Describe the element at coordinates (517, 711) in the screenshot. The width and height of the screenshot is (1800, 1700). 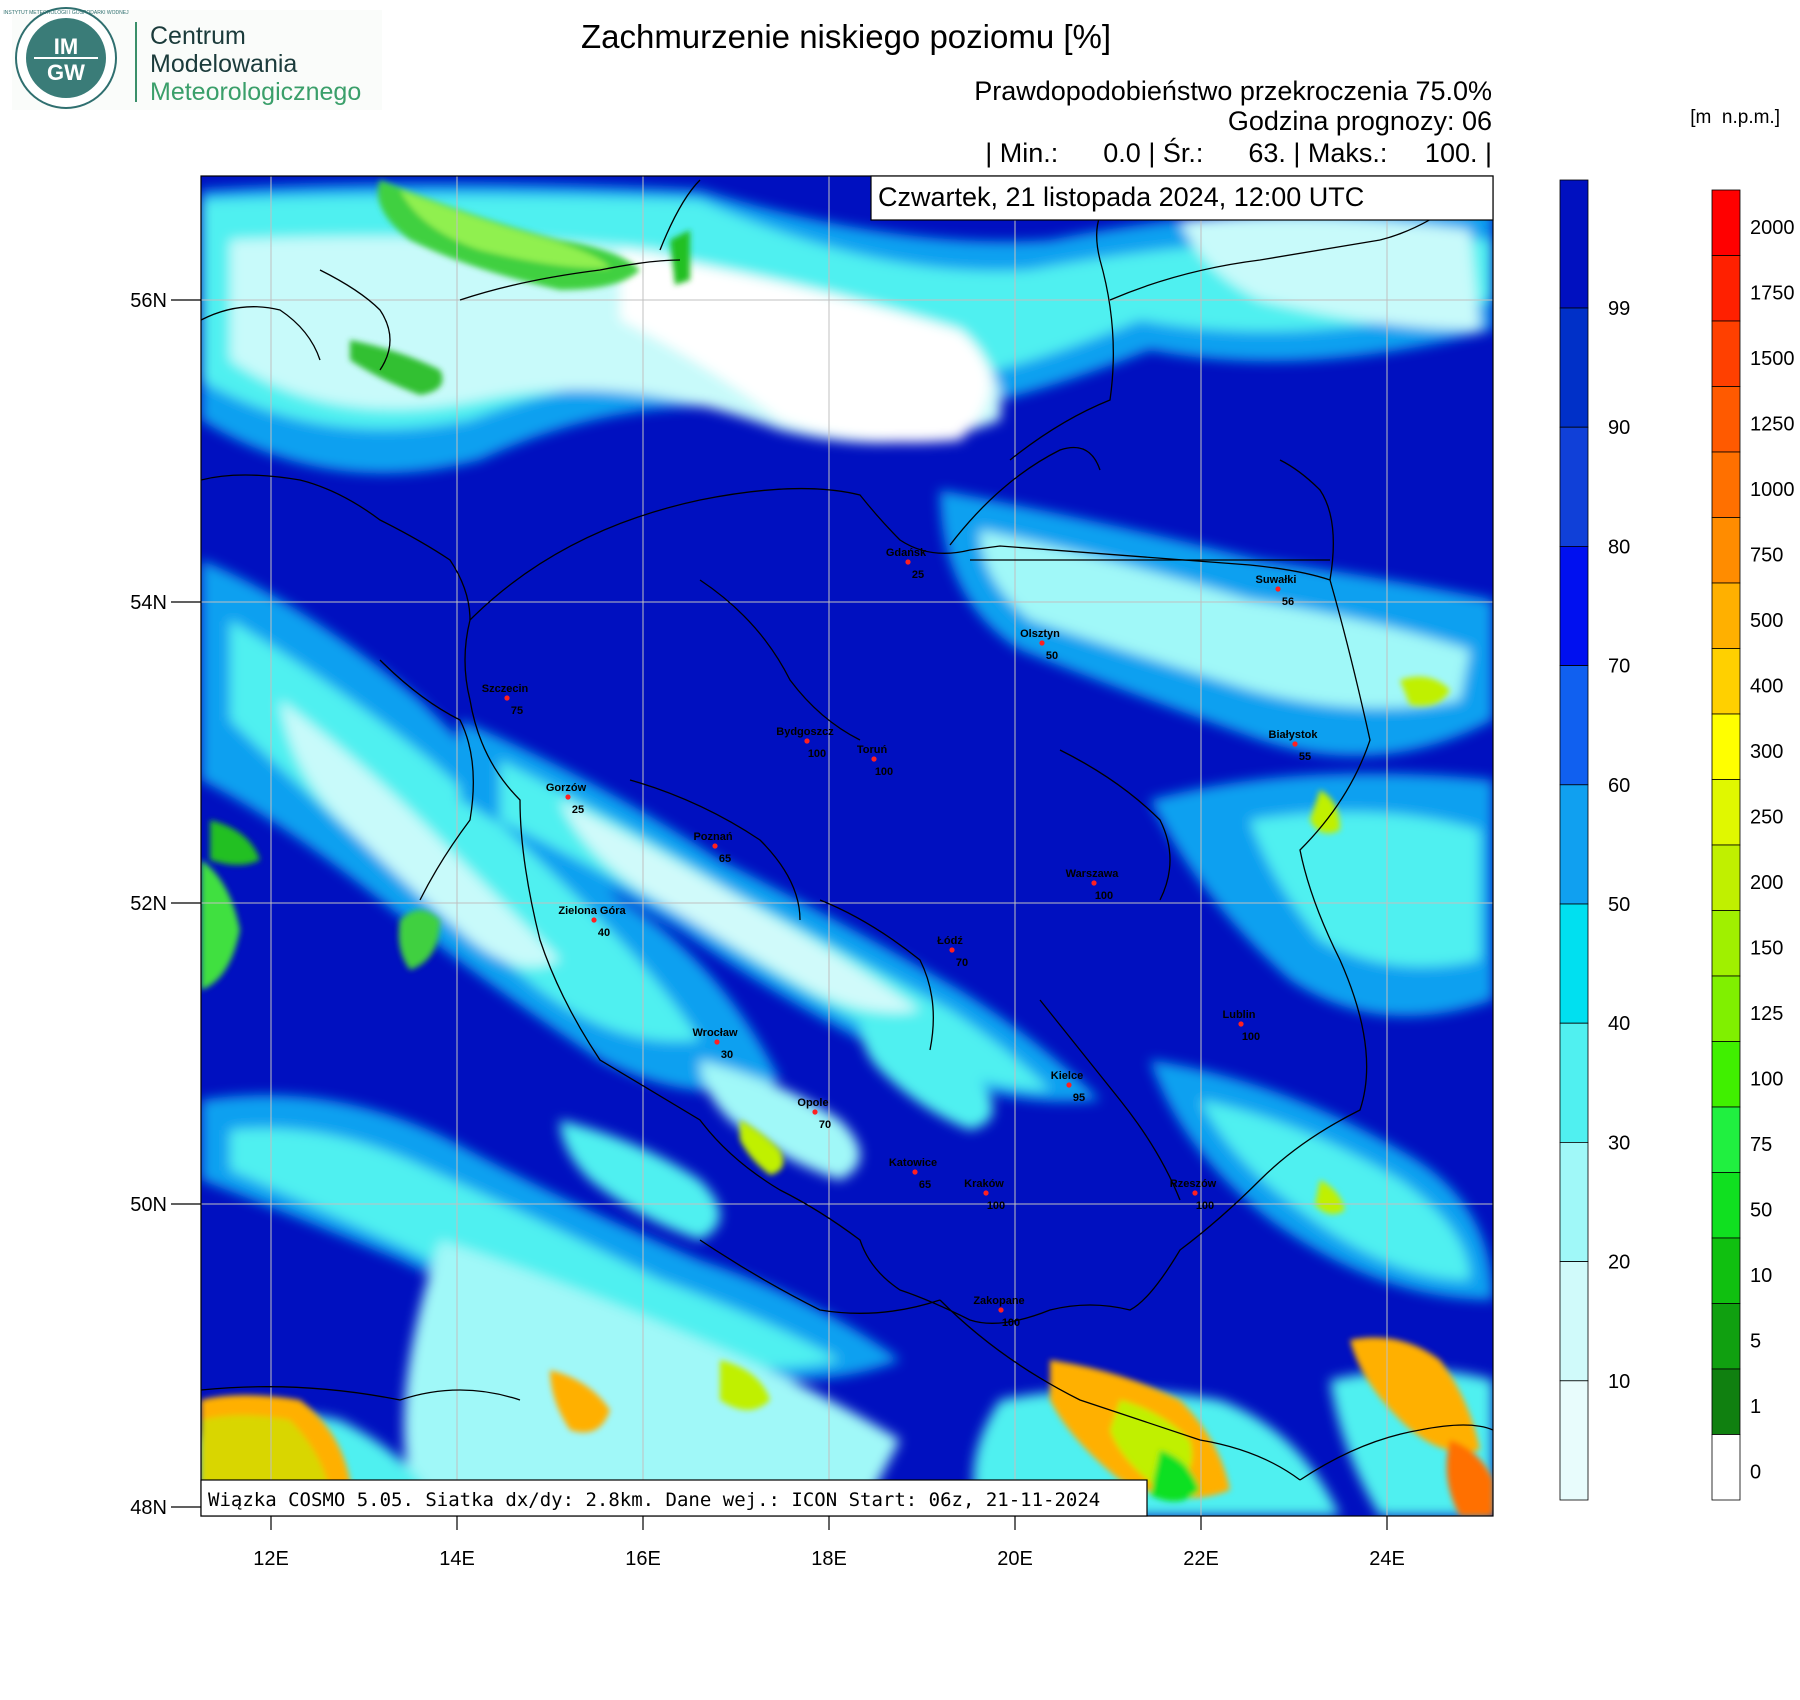
I see `city-value: 75` at that location.